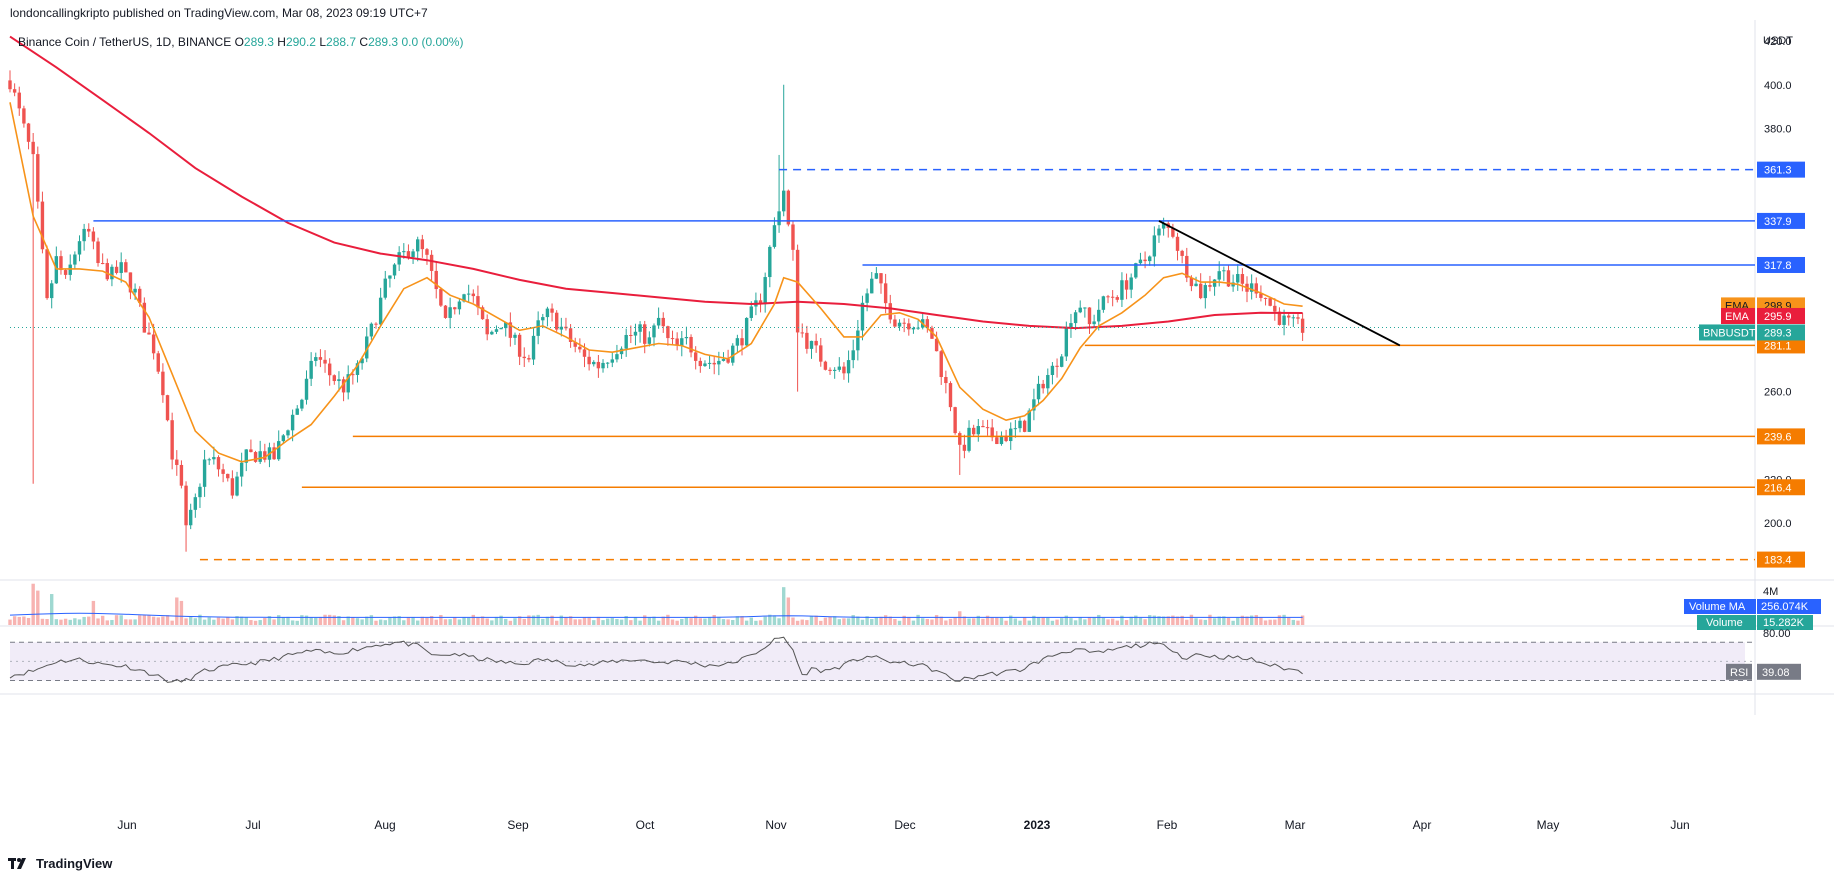  What do you see at coordinates (1778, 488) in the screenshot?
I see `level-tag-label: 216.4` at bounding box center [1778, 488].